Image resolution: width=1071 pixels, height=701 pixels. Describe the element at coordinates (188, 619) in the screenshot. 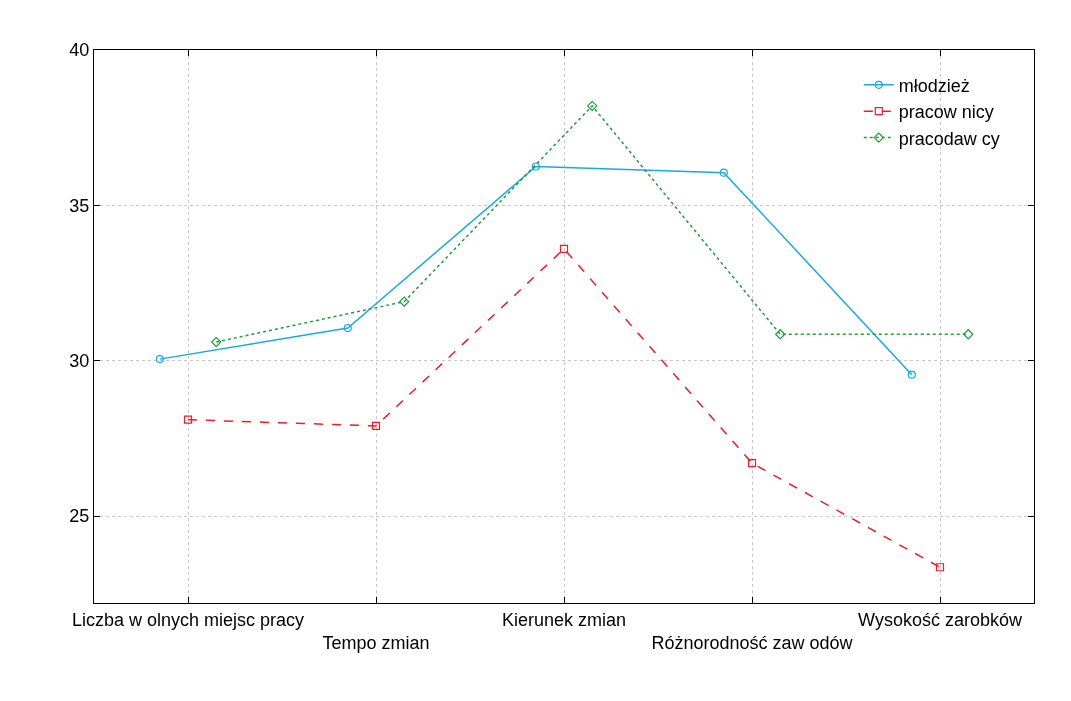

I see `x-tick-label: Liczba w olnych miejsc pracy` at that location.